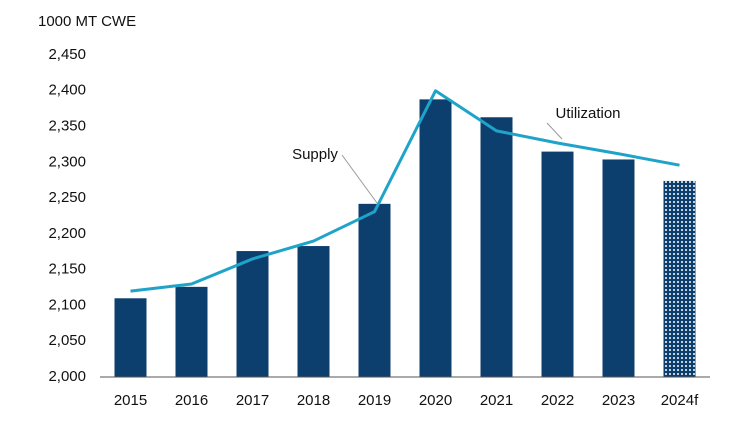 The image size is (750, 422). Describe the element at coordinates (587, 113) in the screenshot. I see `series-label: Utilization` at that location.